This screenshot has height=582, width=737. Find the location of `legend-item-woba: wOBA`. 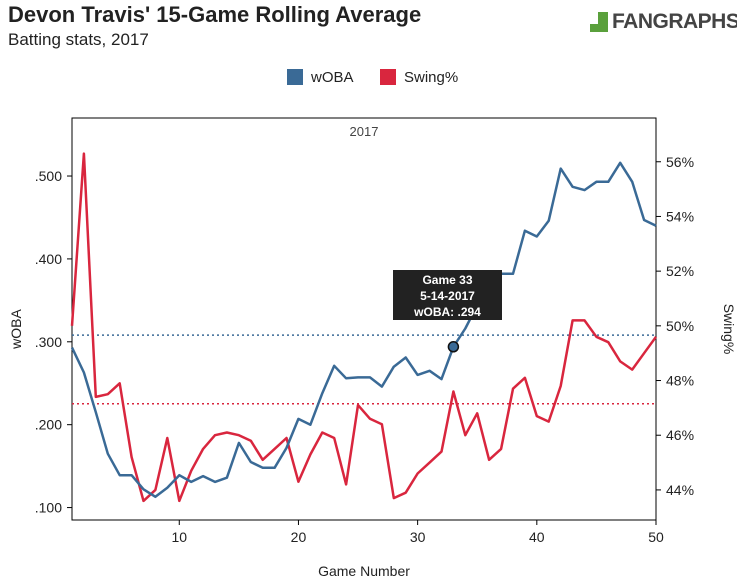

legend-item-woba: wOBA is located at coordinates (320, 77).